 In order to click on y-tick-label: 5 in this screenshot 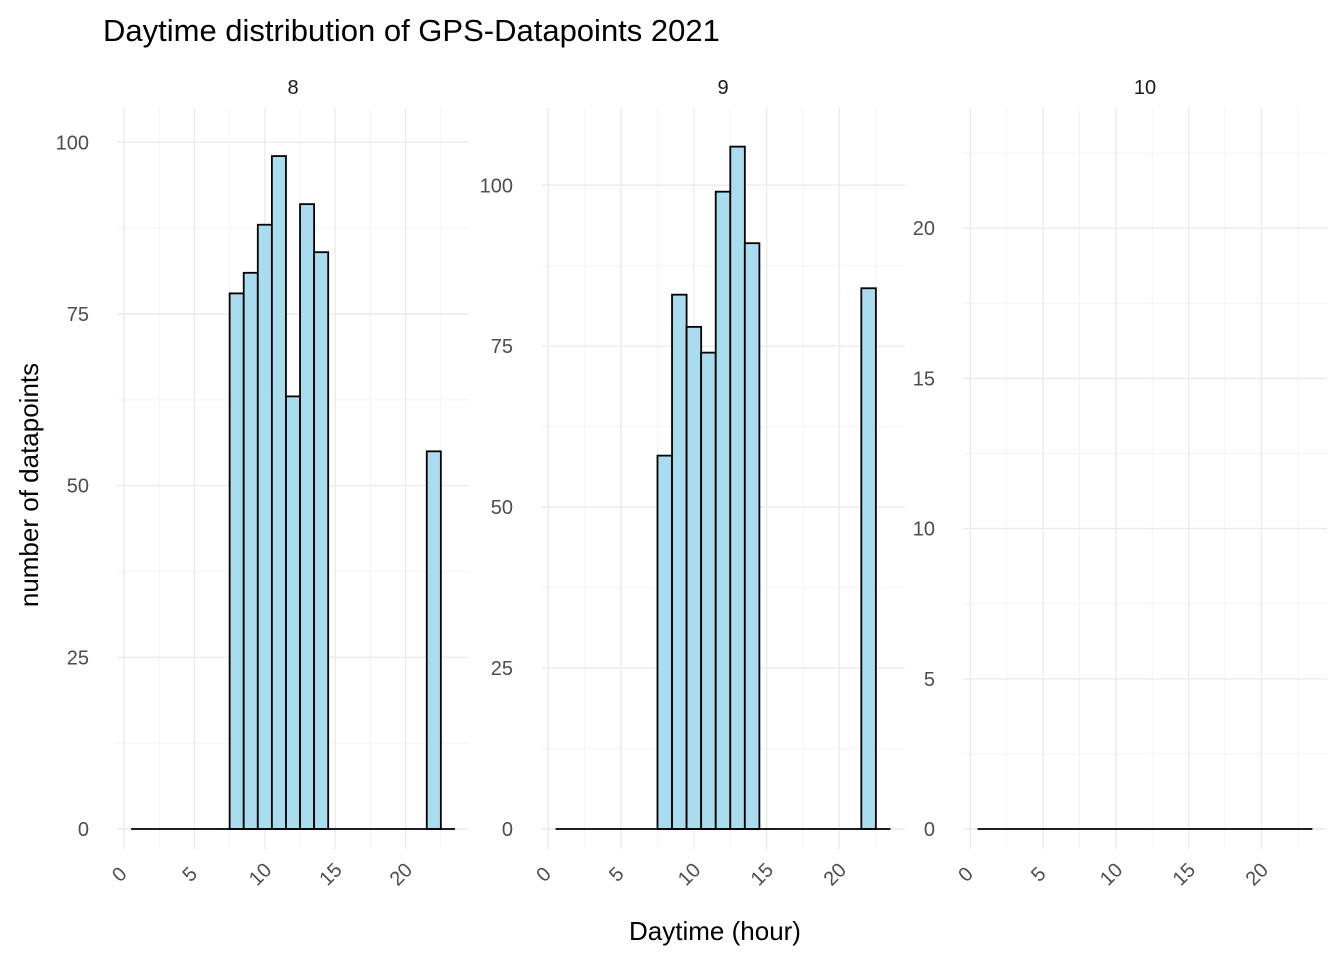, I will do `click(929, 680)`.